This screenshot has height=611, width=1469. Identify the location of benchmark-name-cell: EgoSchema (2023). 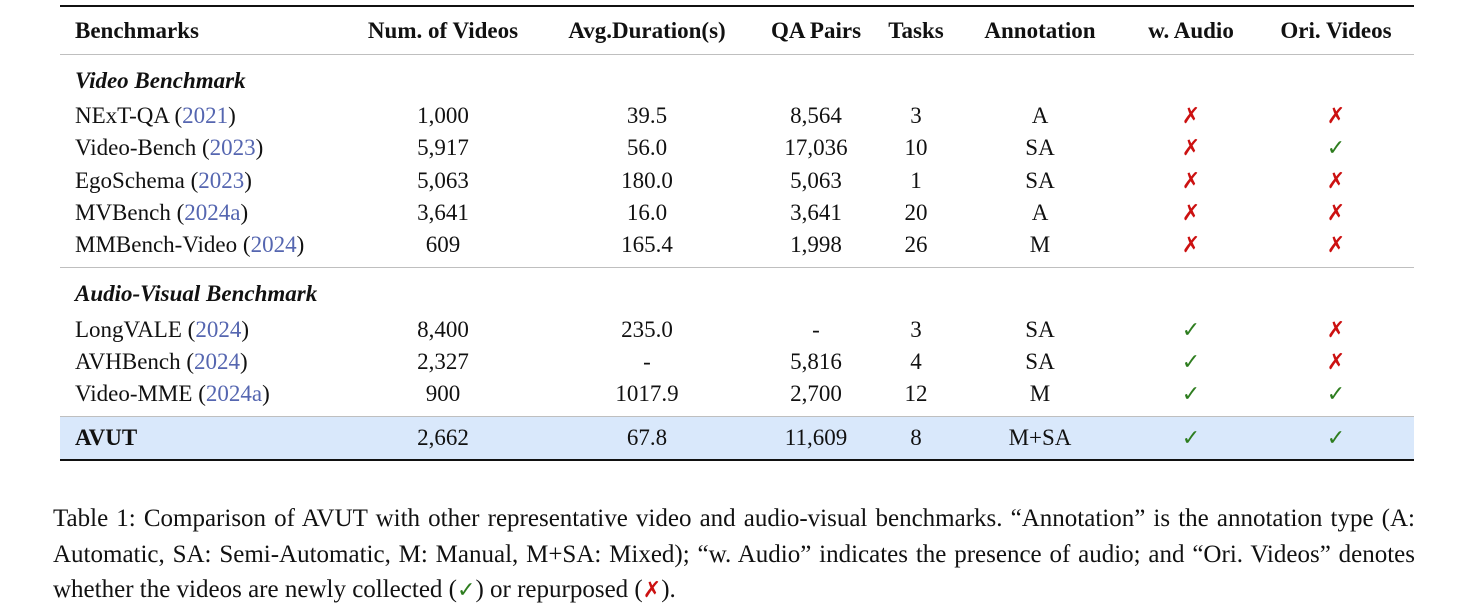
(163, 180).